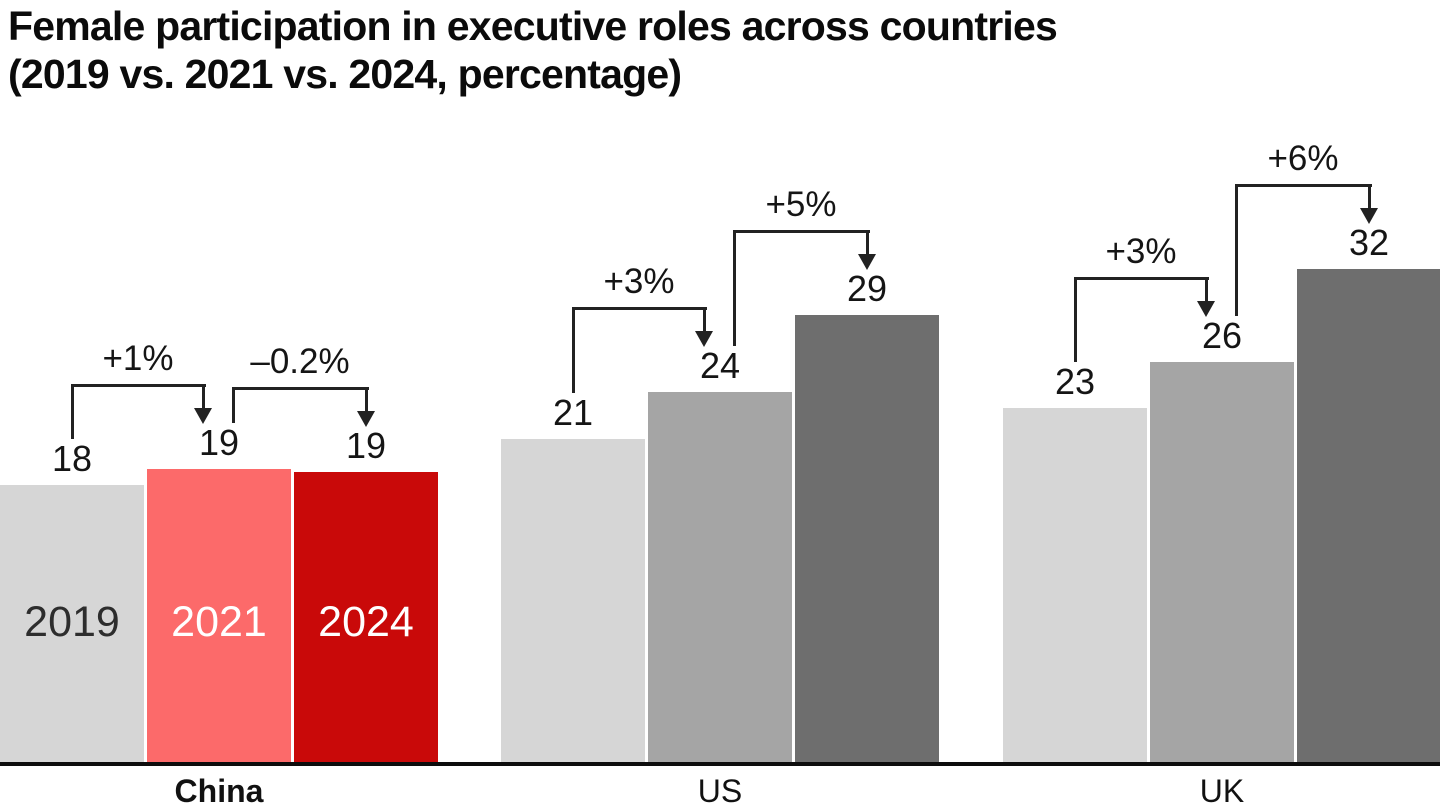 The height and width of the screenshot is (810, 1440). What do you see at coordinates (1303, 158) in the screenshot?
I see `delta-label-uk-1: +6%` at bounding box center [1303, 158].